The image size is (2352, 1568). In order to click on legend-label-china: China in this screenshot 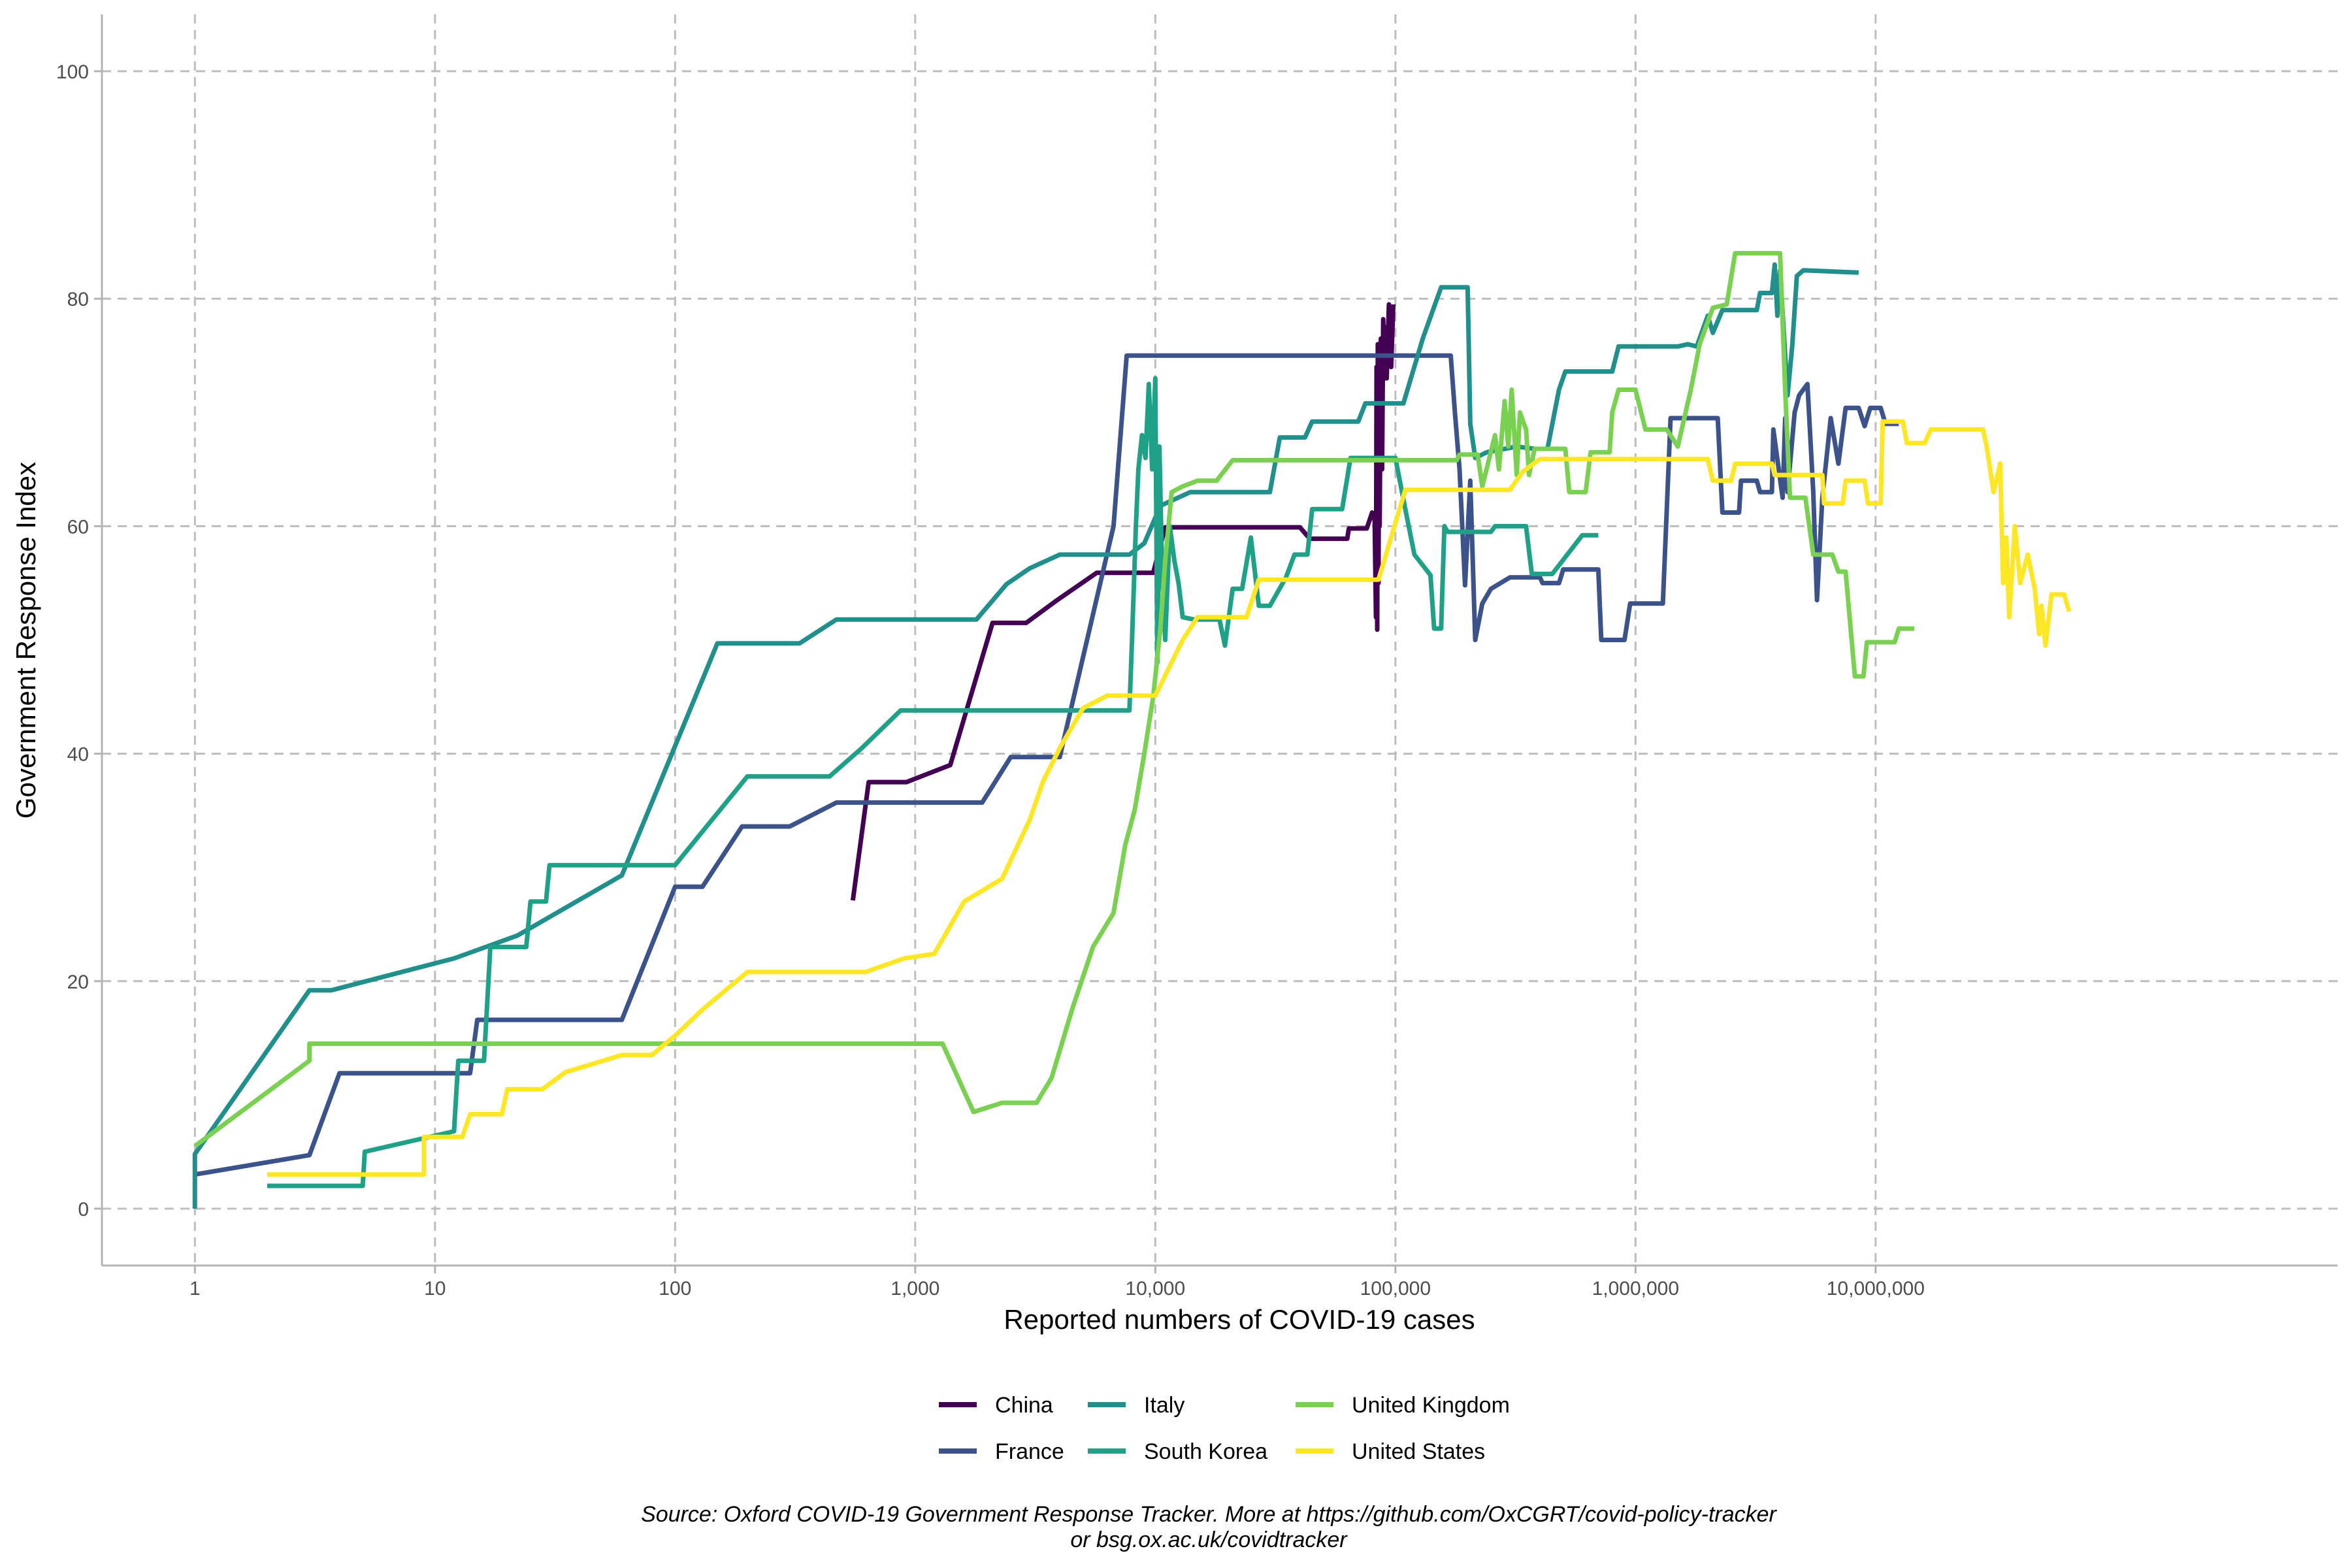, I will do `click(1024, 1405)`.